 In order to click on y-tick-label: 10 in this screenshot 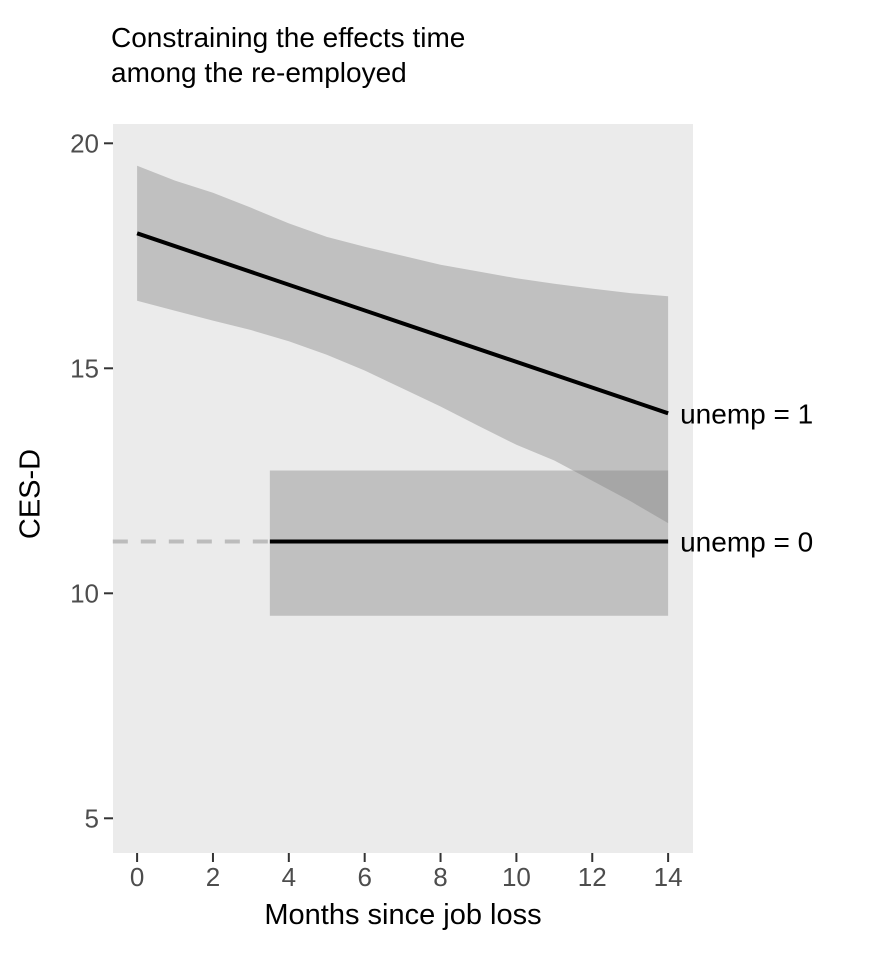, I will do `click(84, 593)`.